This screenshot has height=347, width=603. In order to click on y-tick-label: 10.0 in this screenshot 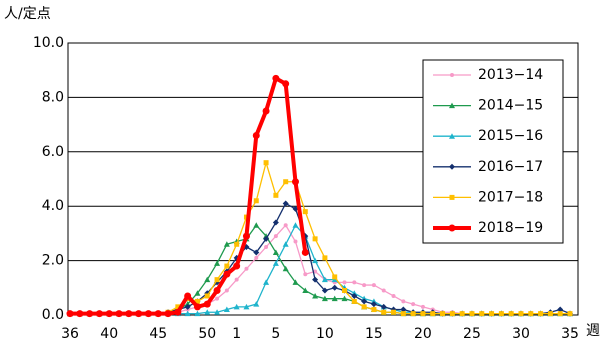, I will do `click(48, 43)`.